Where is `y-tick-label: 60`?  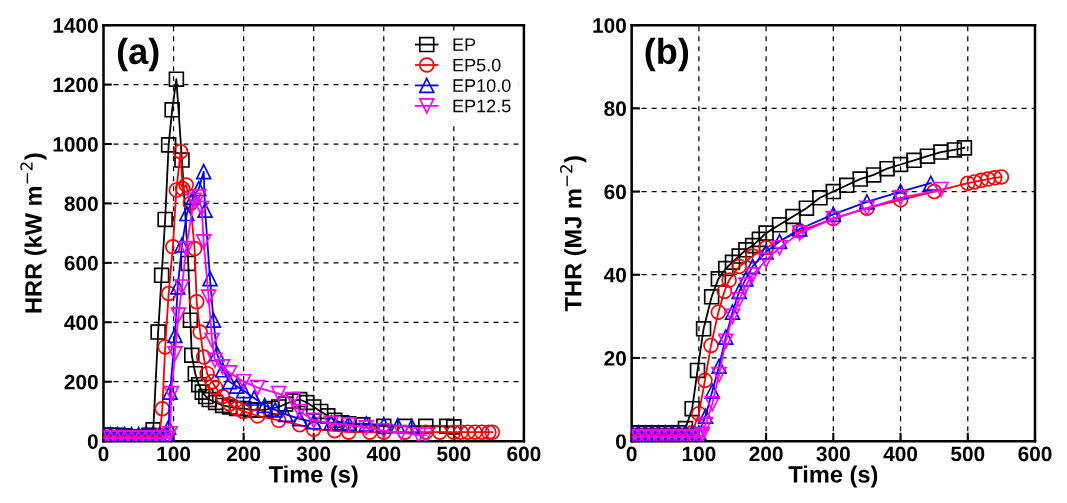
y-tick-label: 60 is located at coordinates (615, 192).